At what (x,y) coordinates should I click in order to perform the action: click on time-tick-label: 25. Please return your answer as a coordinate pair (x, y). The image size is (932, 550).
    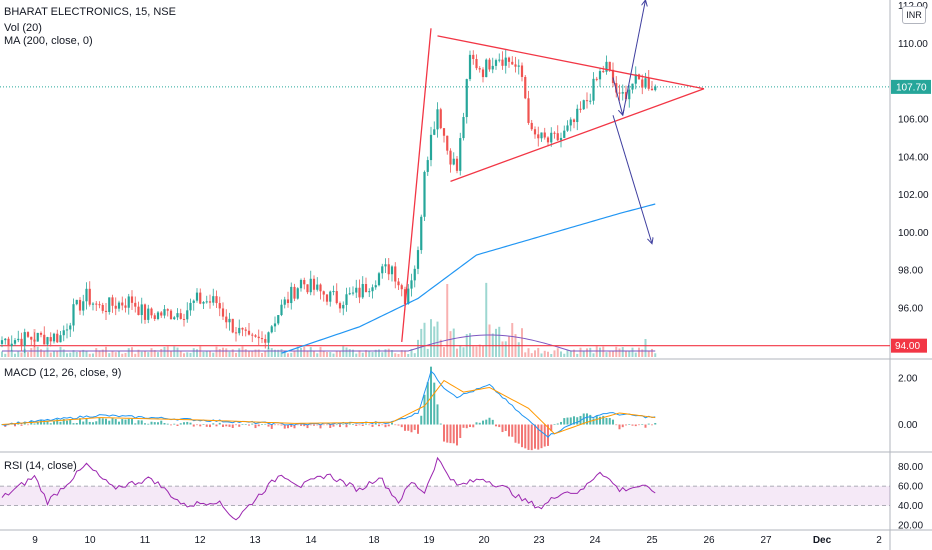
    Looking at the image, I should click on (652, 540).